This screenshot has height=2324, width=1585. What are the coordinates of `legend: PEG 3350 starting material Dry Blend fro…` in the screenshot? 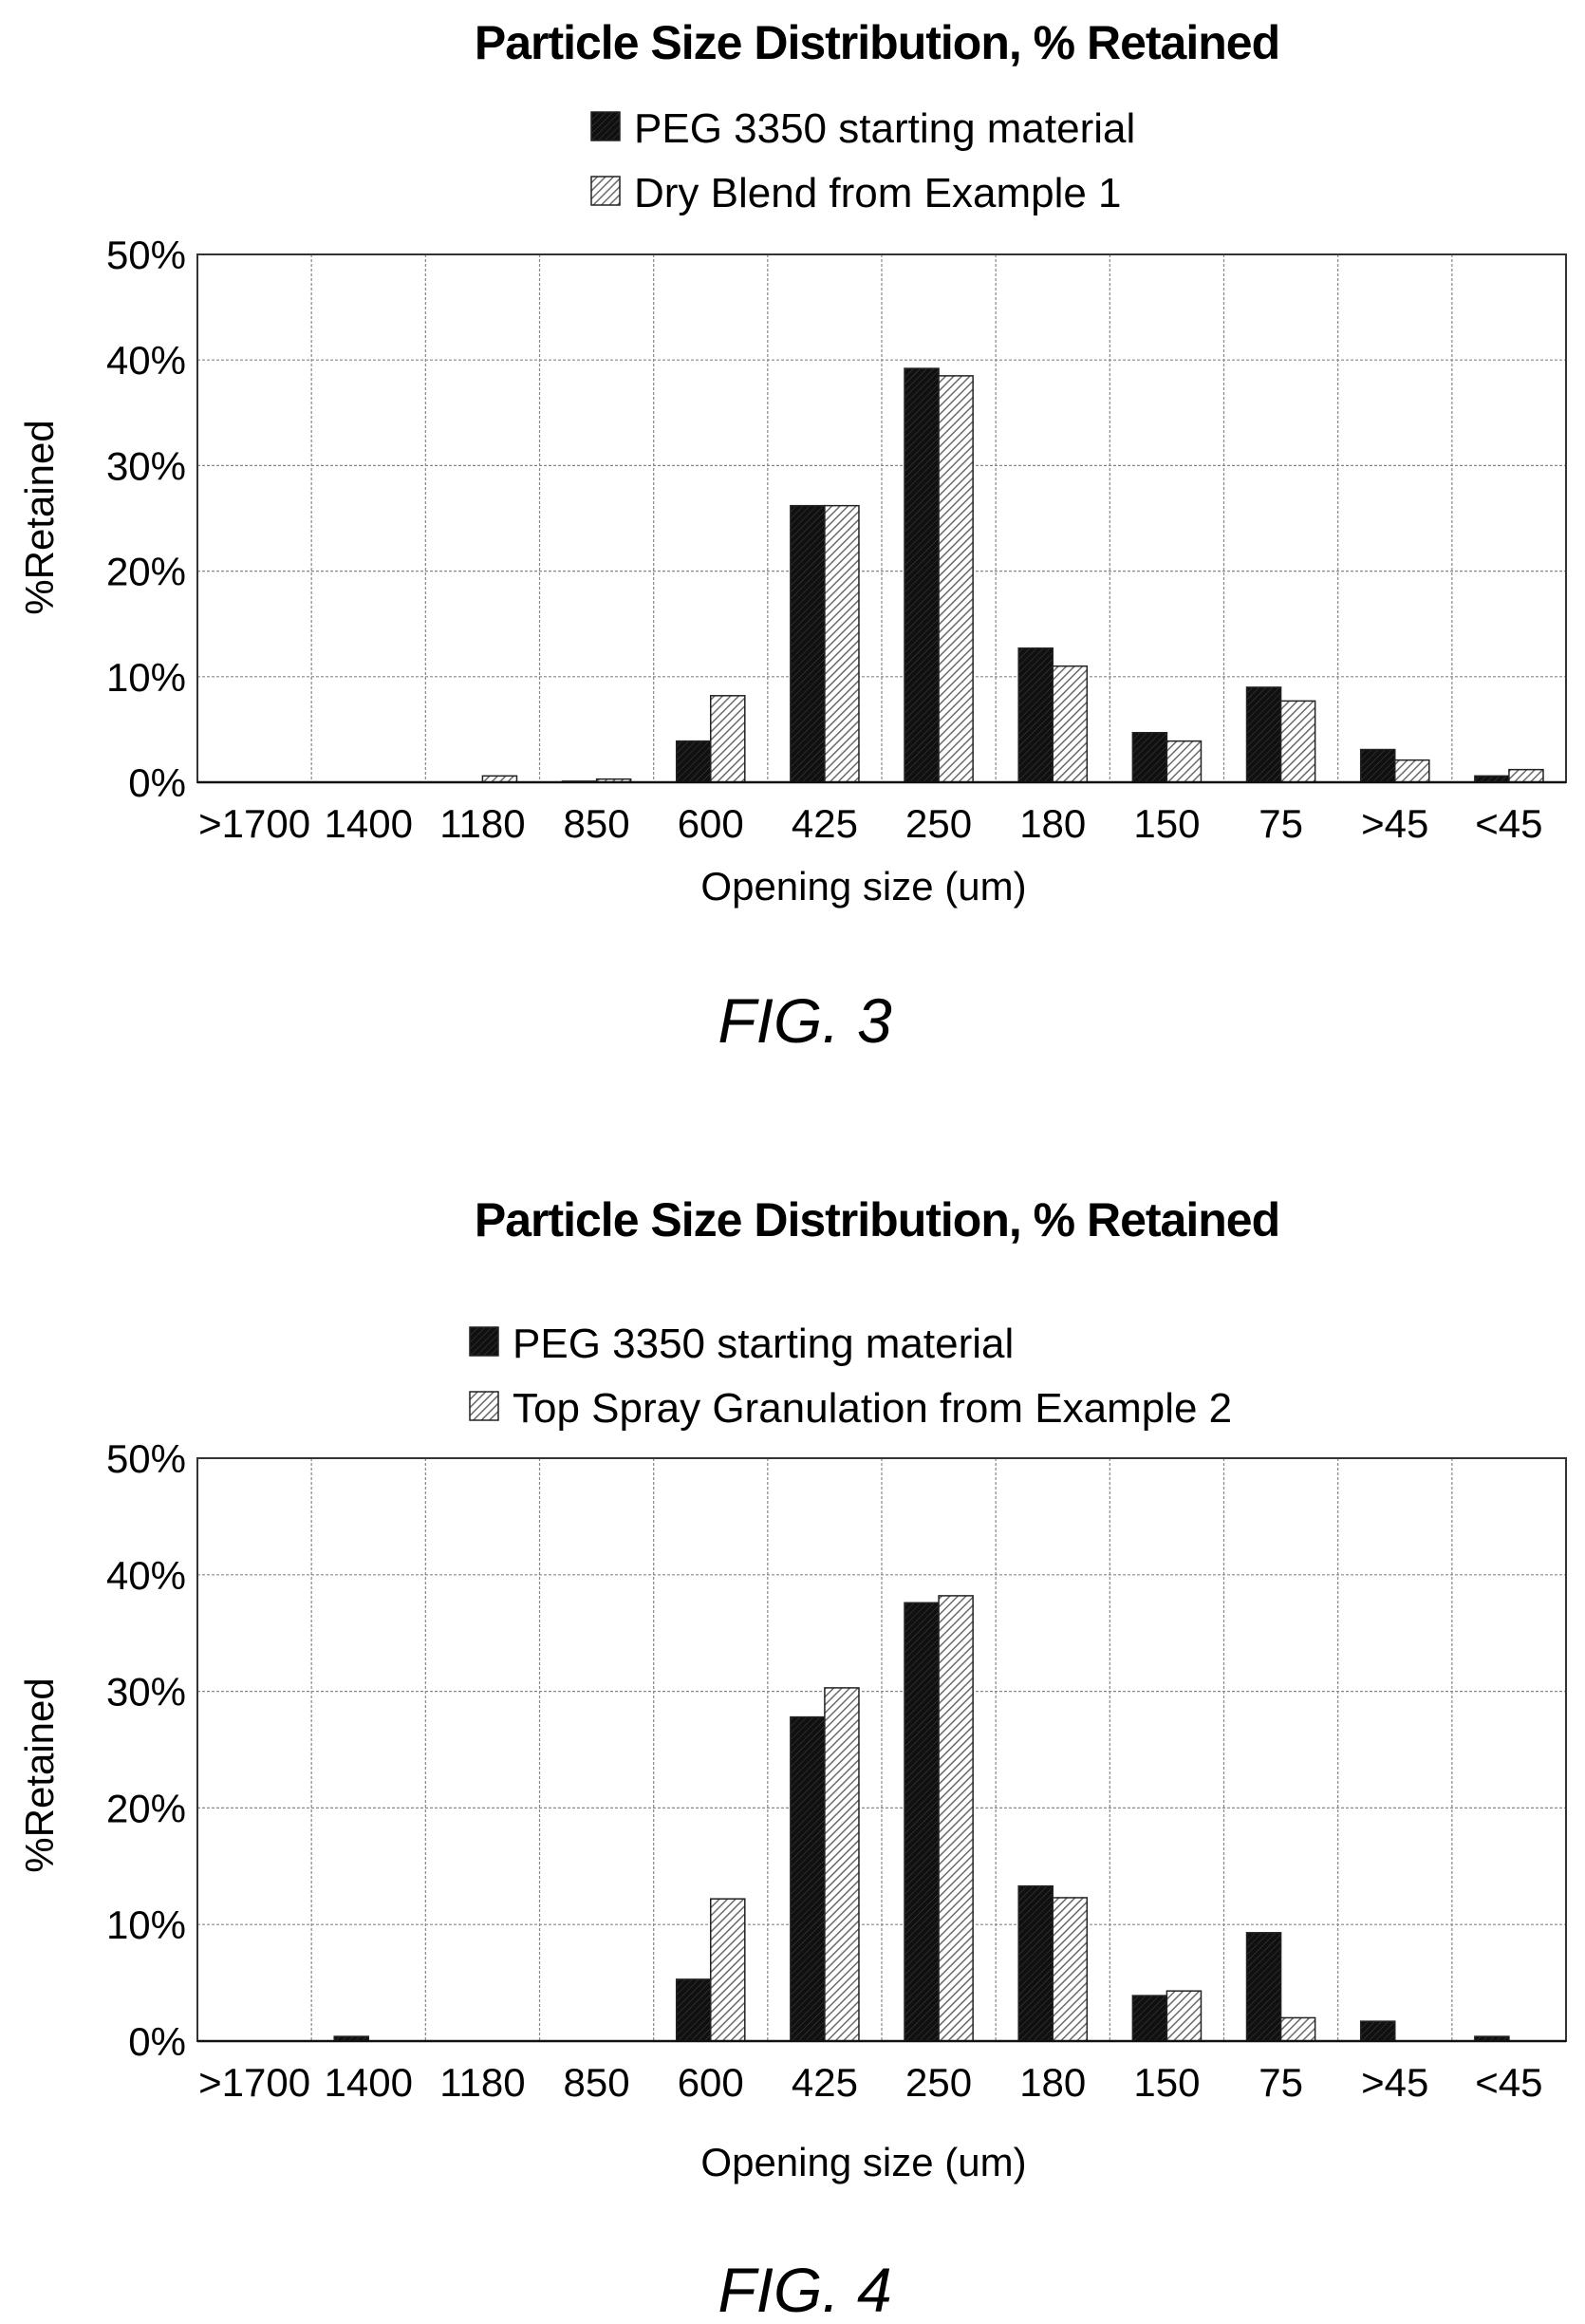 It's located at (862, 160).